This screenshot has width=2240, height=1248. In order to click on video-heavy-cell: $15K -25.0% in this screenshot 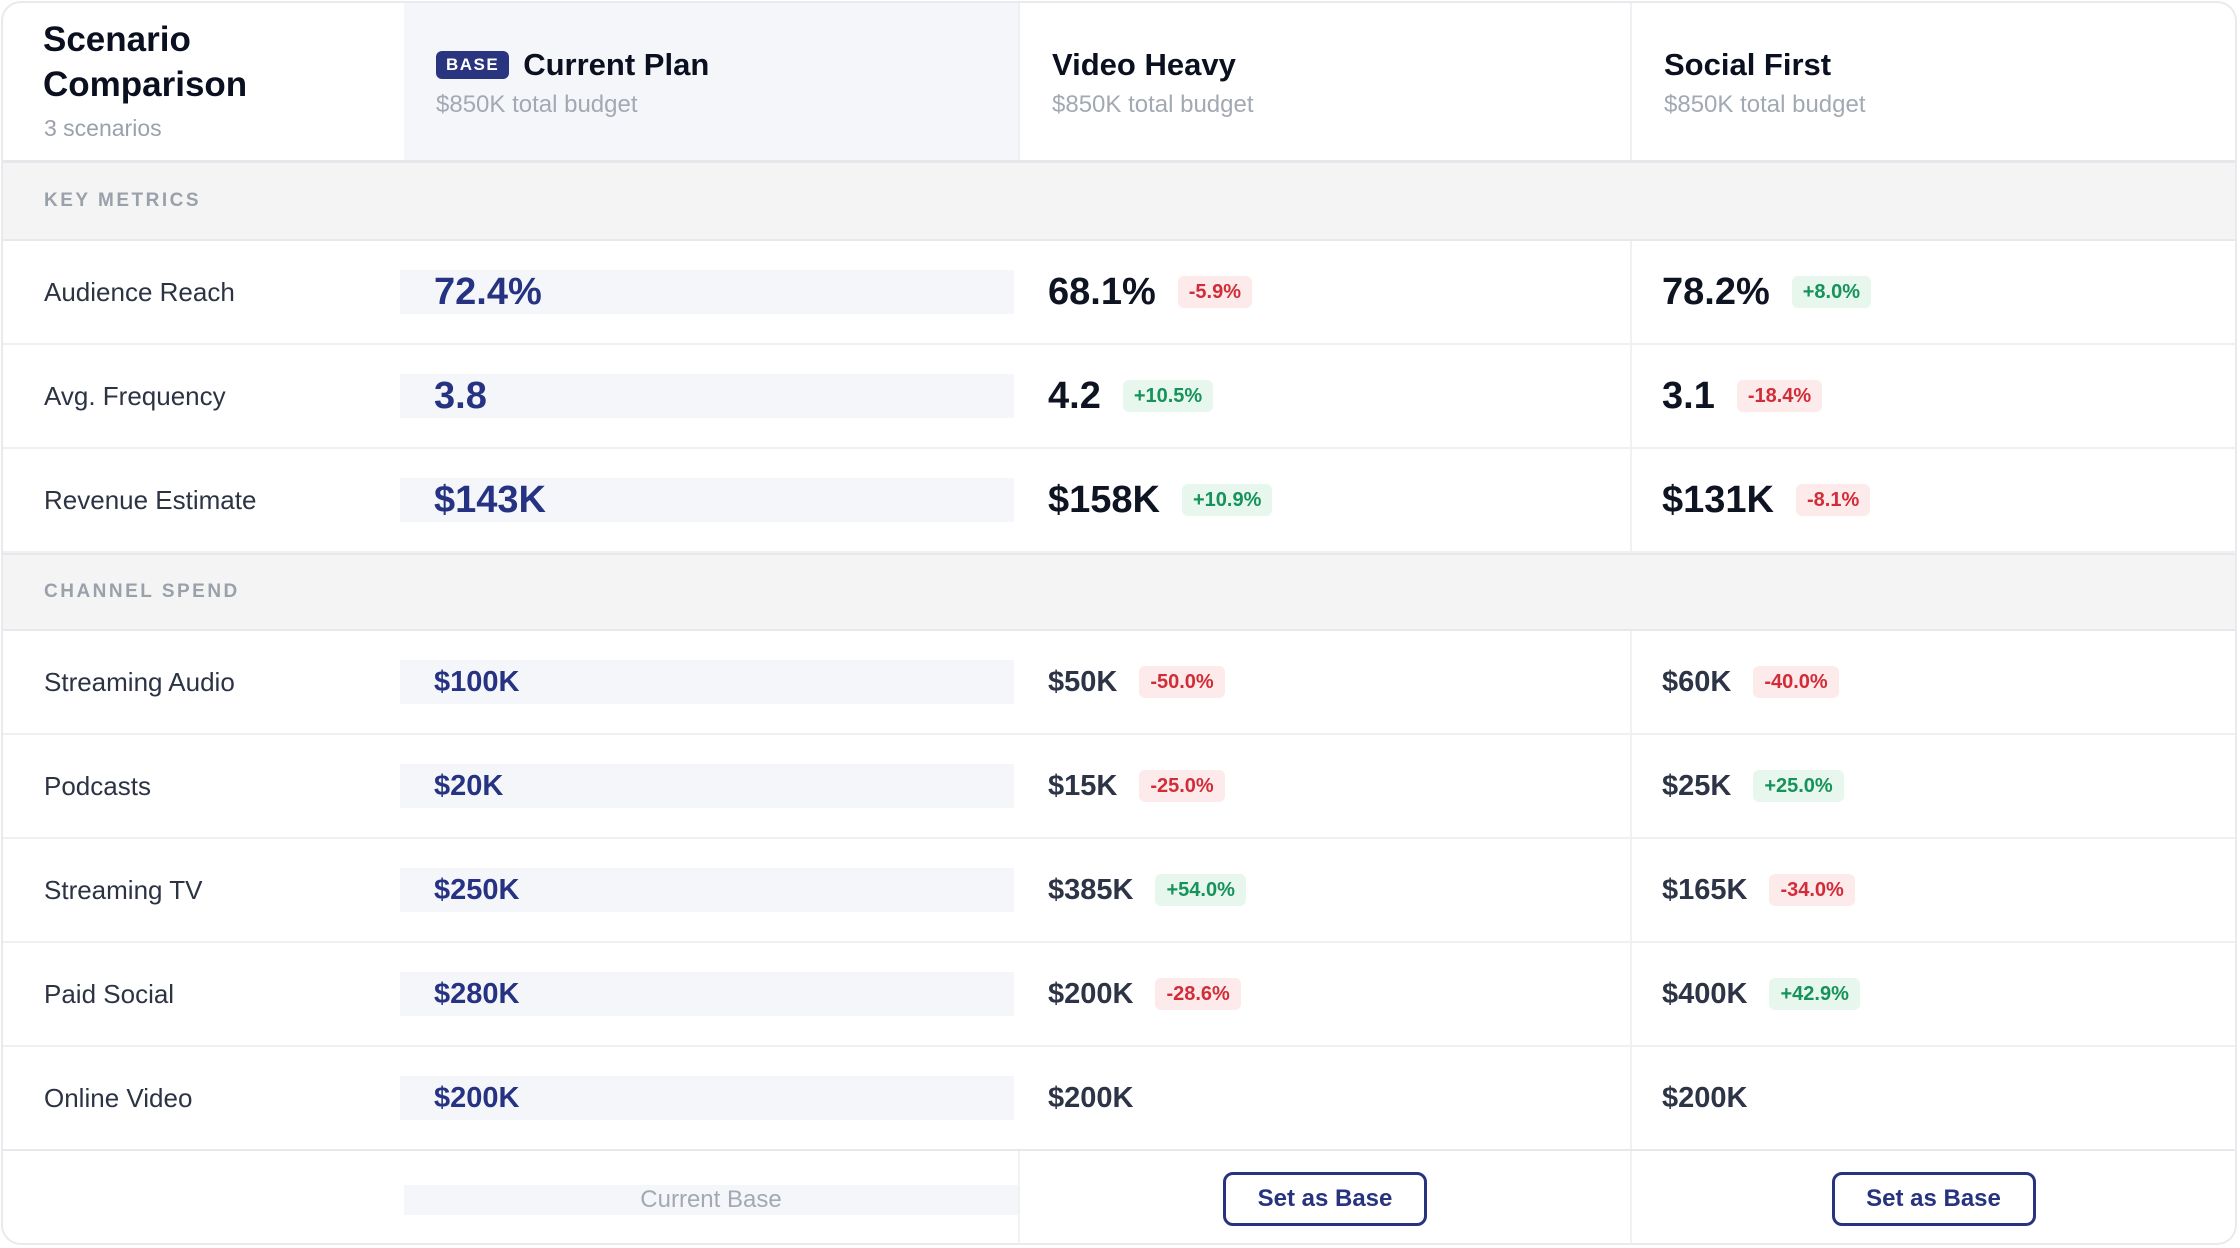, I will do `click(1324, 786)`.